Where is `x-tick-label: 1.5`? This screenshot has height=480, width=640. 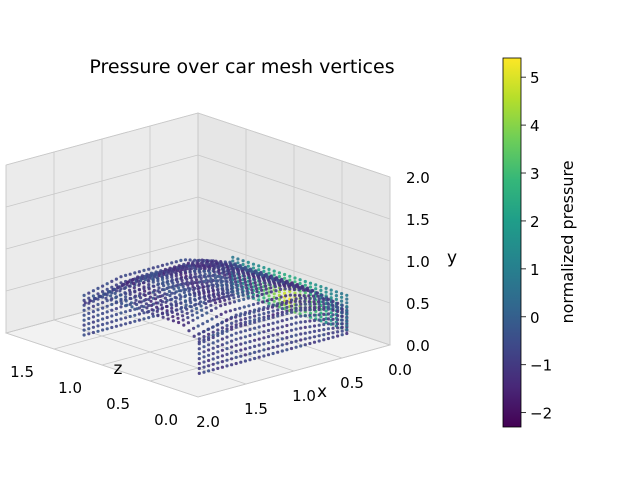 x-tick-label: 1.5 is located at coordinates (256, 409).